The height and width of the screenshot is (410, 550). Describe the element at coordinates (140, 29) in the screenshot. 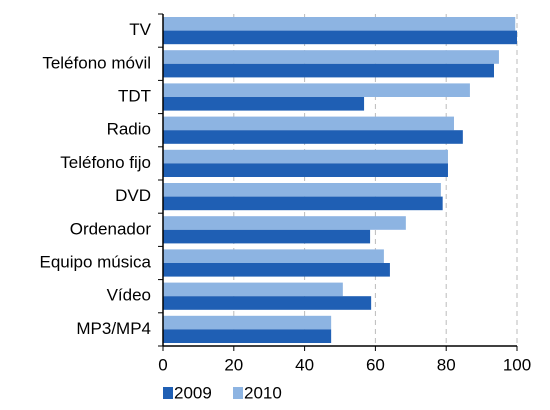

I see `y-tick-label: TV` at that location.